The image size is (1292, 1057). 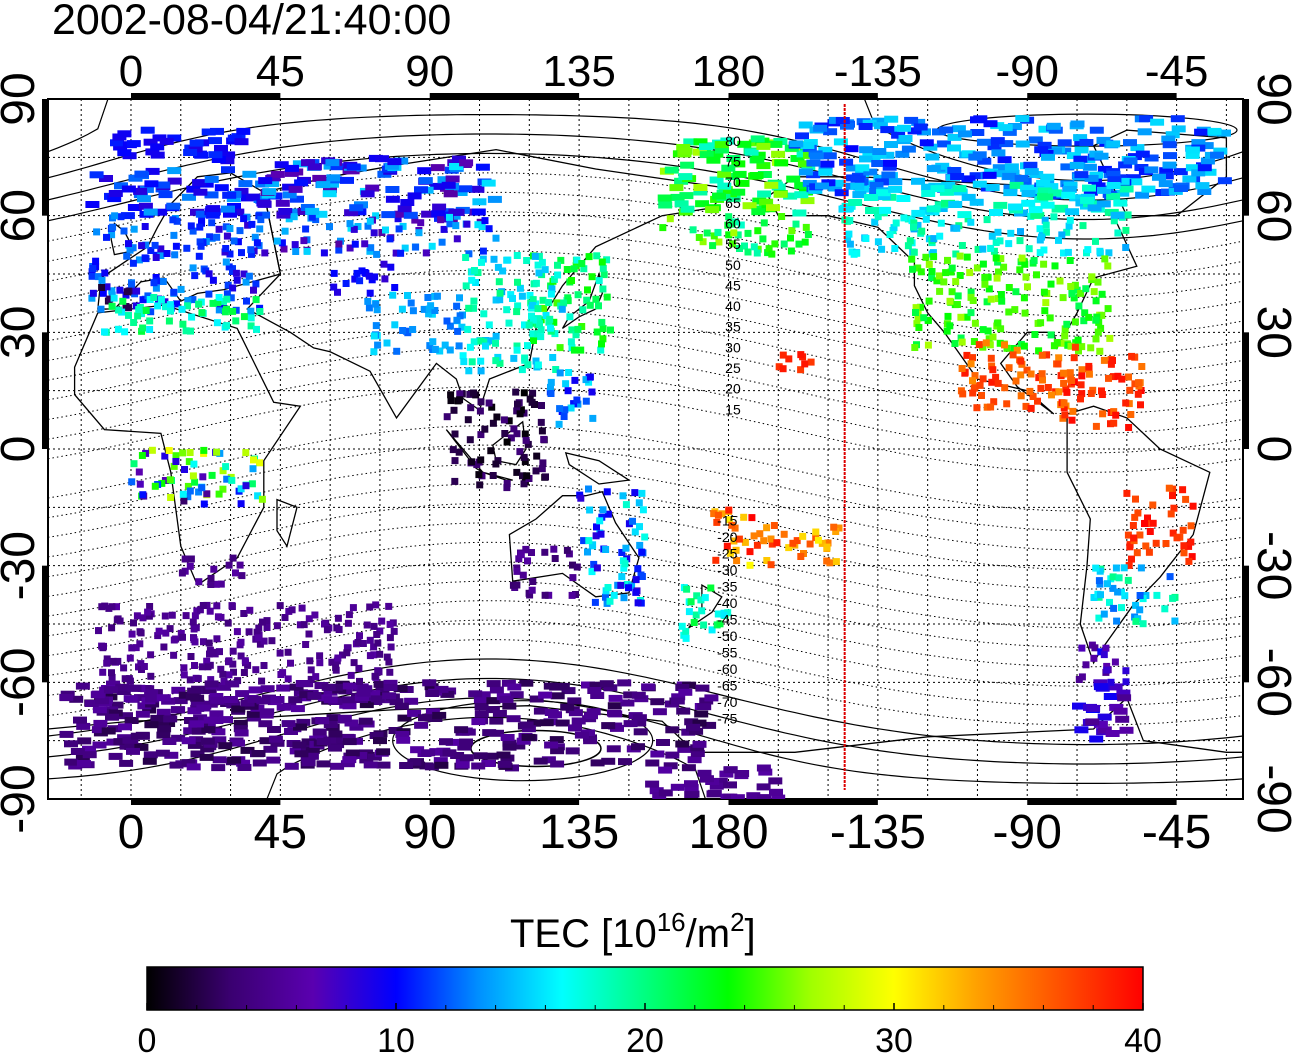 What do you see at coordinates (733, 409) in the screenshot?
I see `contour-label-north: 15` at bounding box center [733, 409].